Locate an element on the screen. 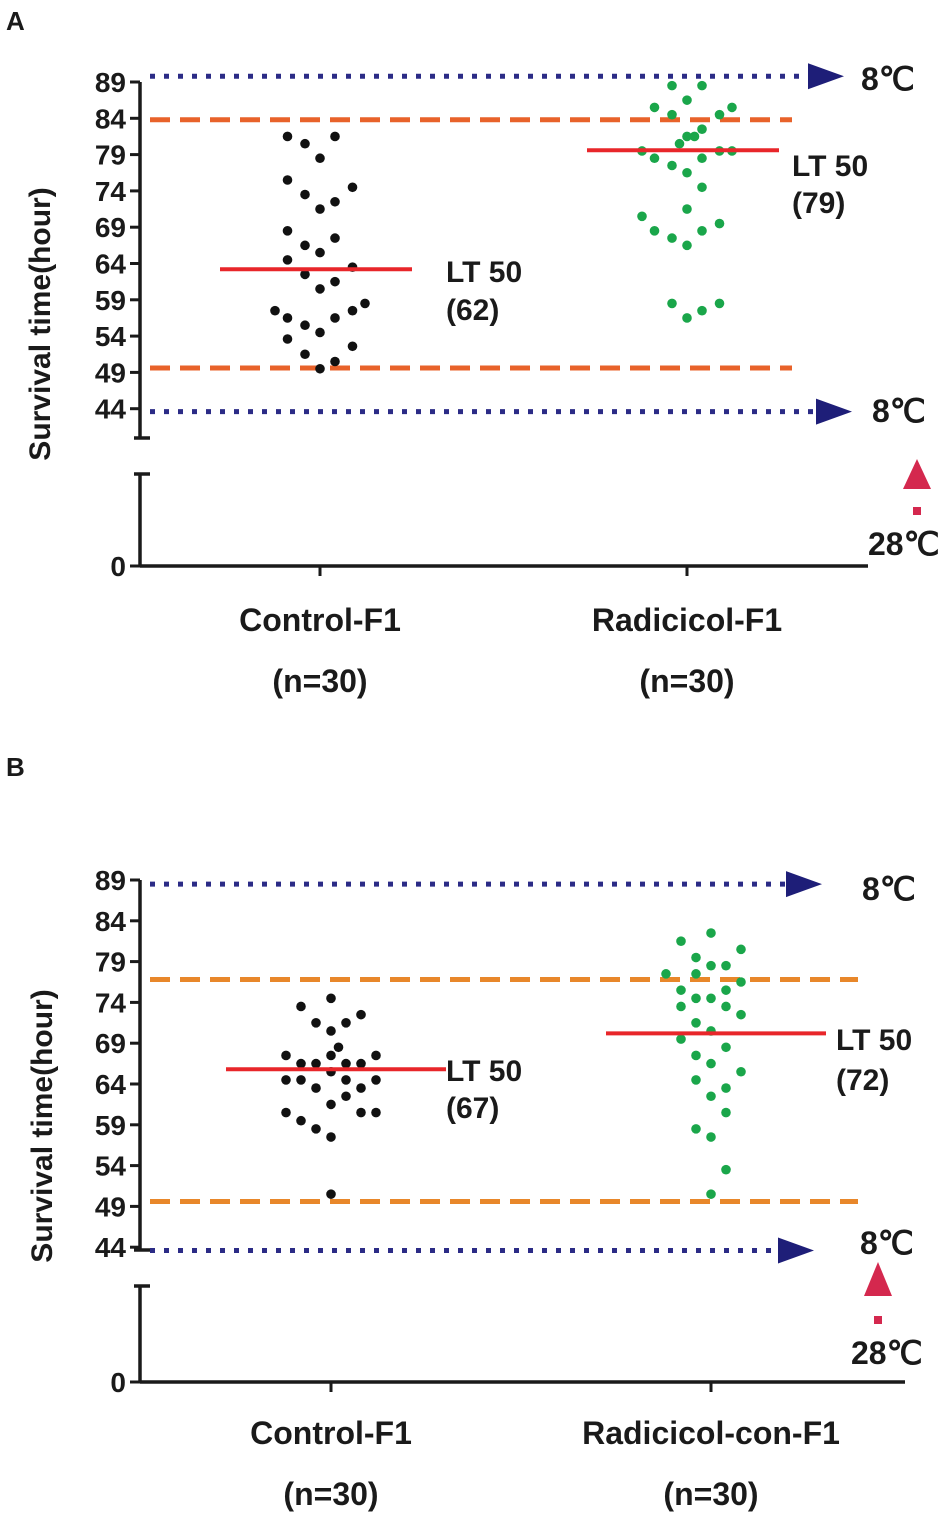 Image resolution: width=950 pixels, height=1514 pixels. y-tick-label-zero: 0 is located at coordinates (118, 566).